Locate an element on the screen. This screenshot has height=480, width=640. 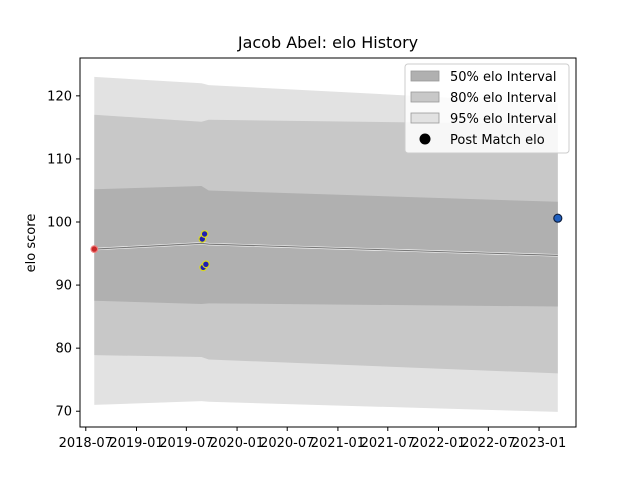
x-tick-label: 2021-07 is located at coordinates (388, 443).